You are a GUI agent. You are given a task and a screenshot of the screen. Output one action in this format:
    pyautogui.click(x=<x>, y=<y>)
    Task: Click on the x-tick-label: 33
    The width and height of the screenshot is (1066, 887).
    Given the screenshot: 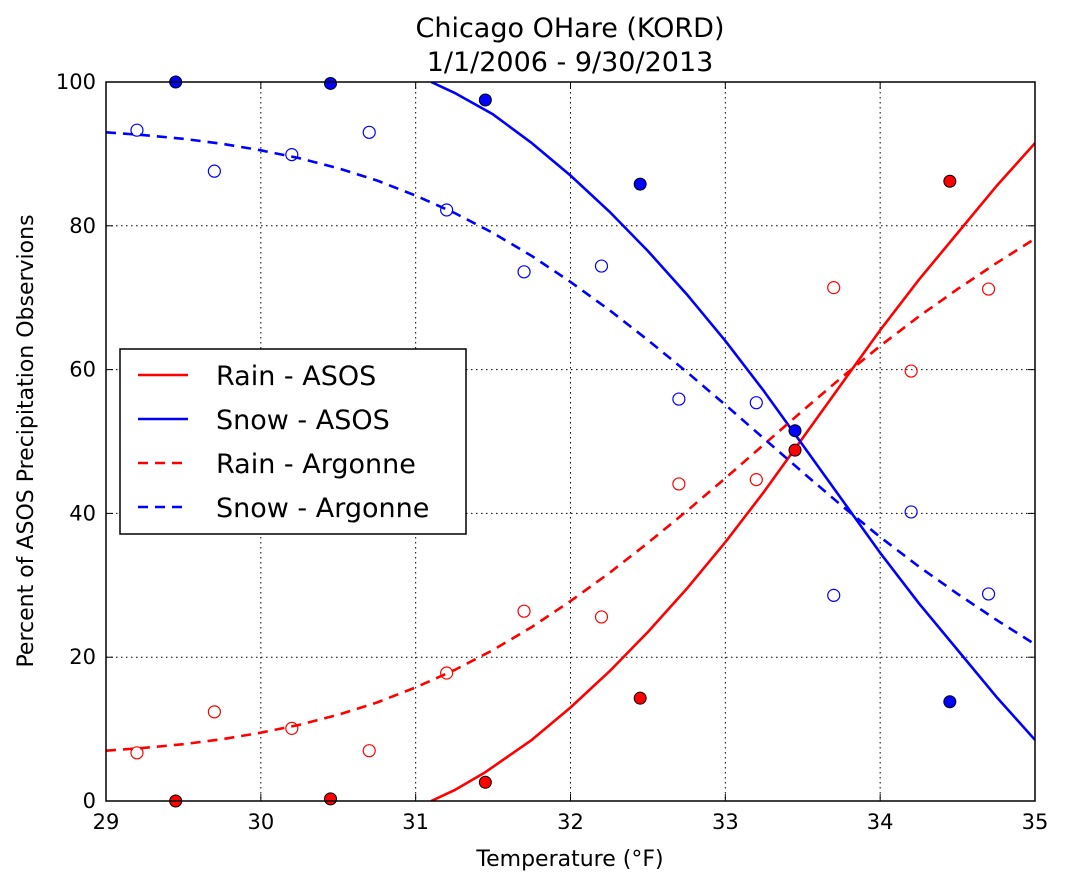 What is the action you would take?
    pyautogui.click(x=725, y=822)
    